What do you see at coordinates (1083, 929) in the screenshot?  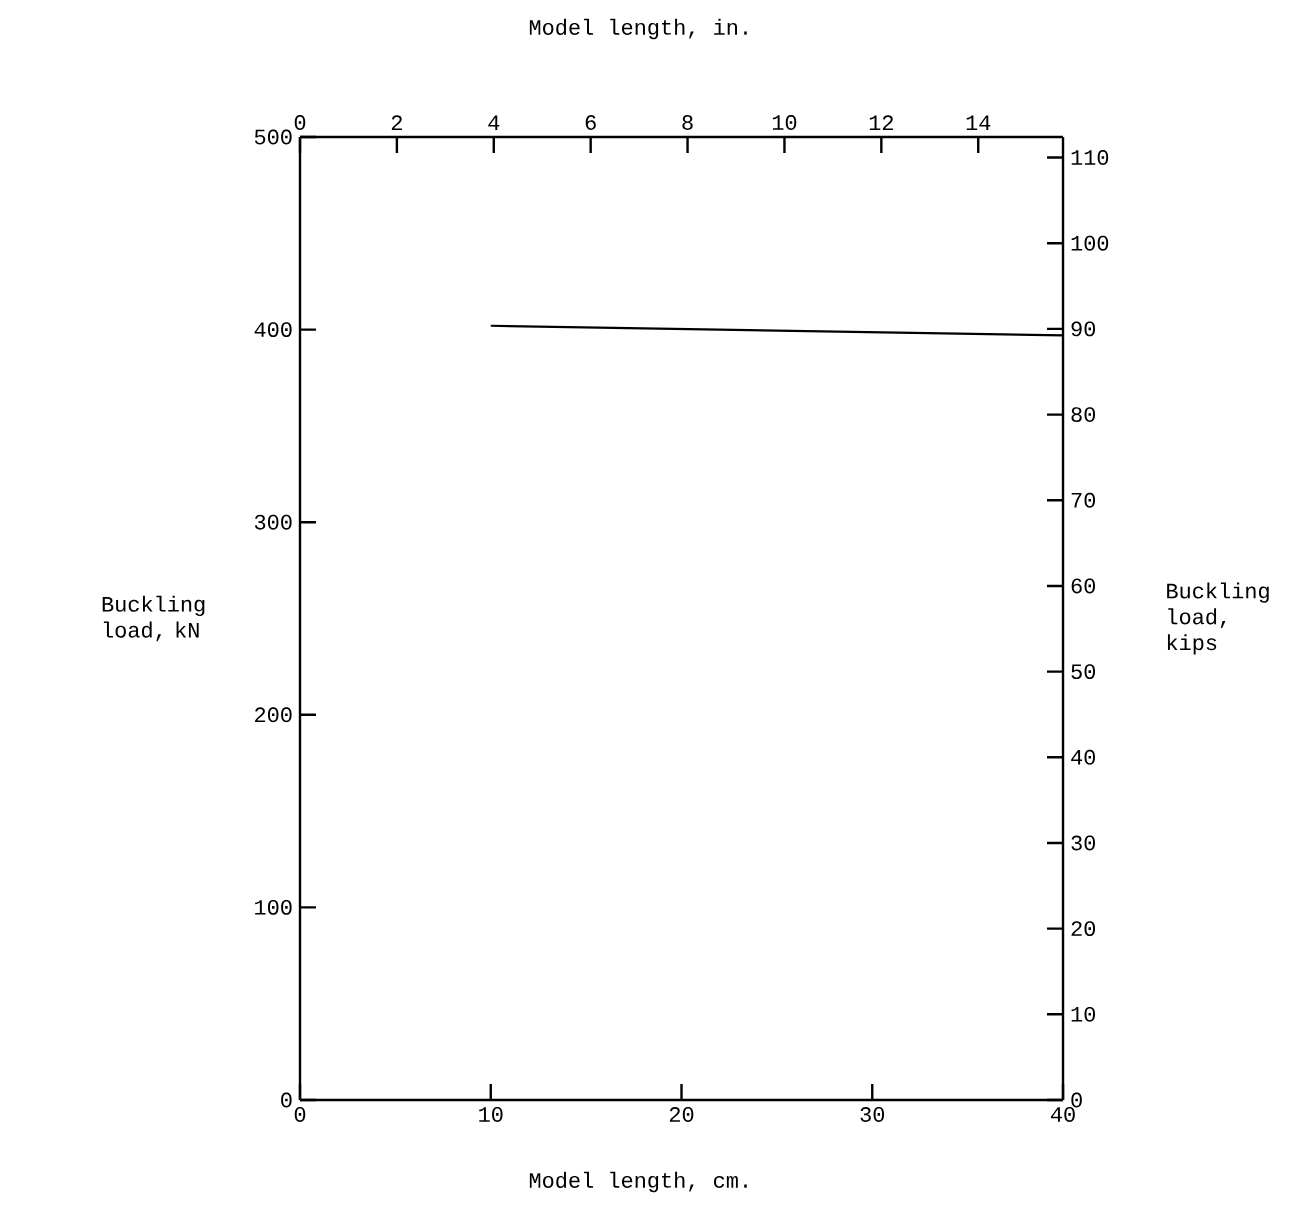 I see `y2-tick-label: 20` at bounding box center [1083, 929].